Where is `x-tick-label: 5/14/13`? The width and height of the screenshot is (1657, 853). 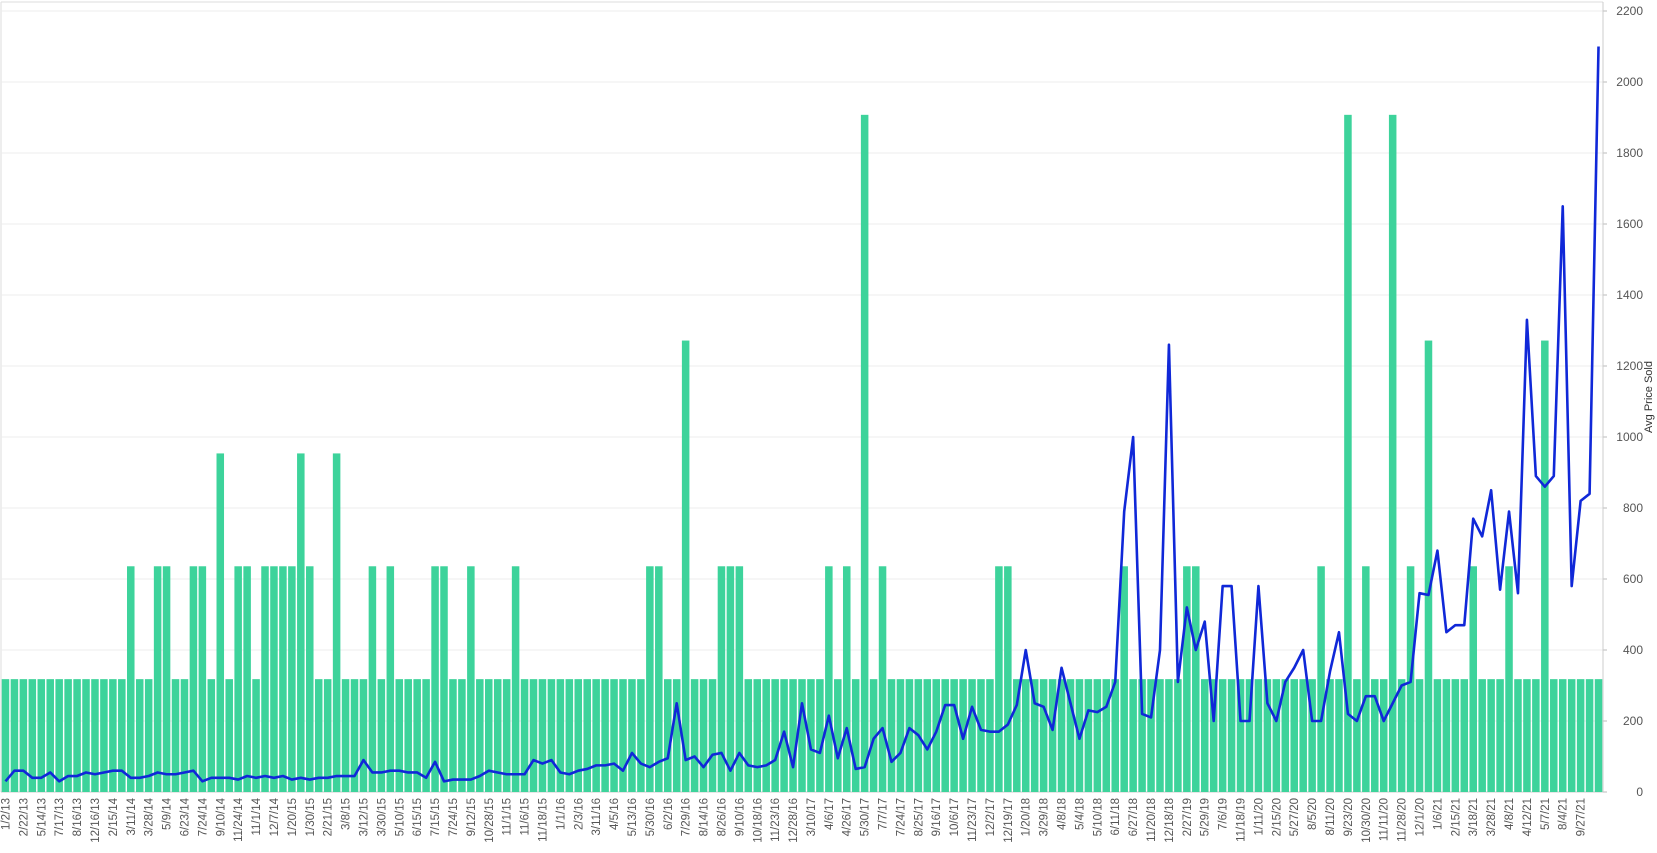 x-tick-label: 5/14/13 is located at coordinates (42, 817).